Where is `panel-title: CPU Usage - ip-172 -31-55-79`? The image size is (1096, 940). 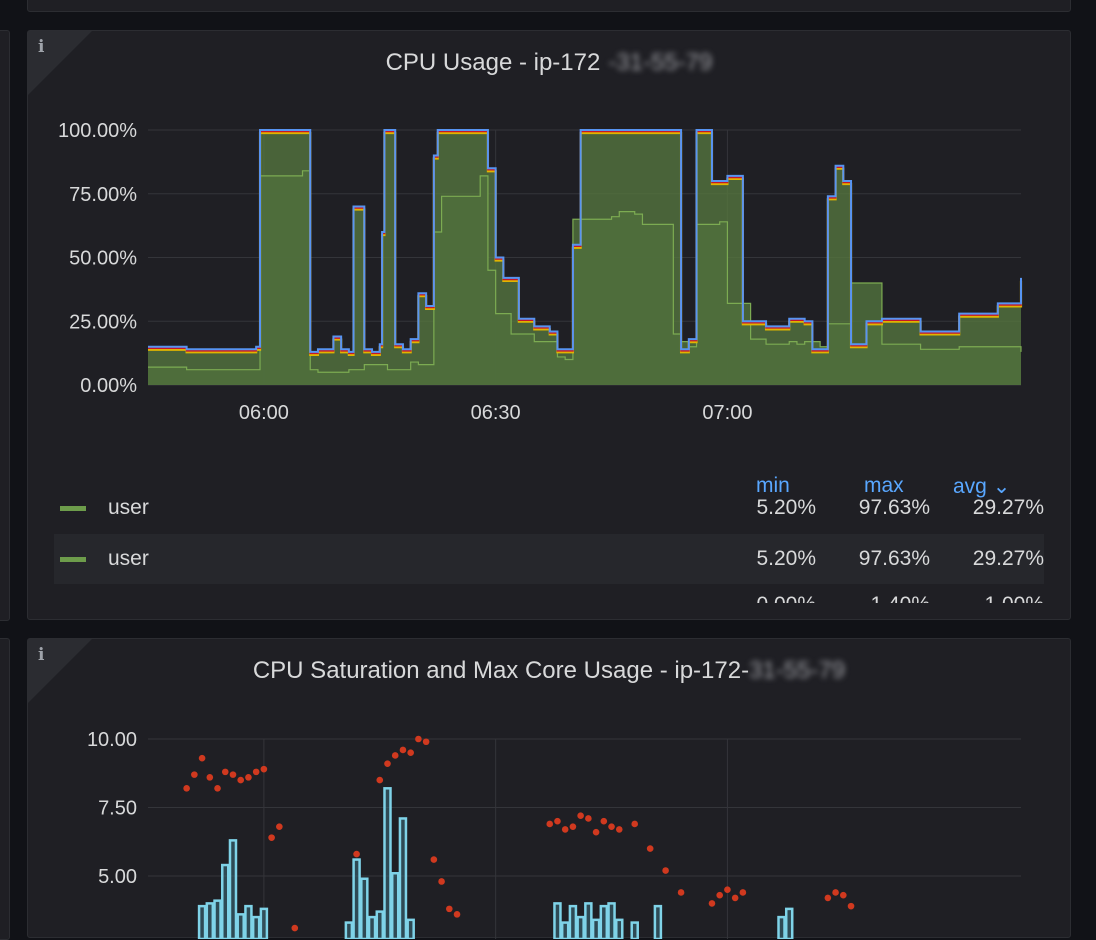 panel-title: CPU Usage - ip-172 -31-55-79 is located at coordinates (549, 63).